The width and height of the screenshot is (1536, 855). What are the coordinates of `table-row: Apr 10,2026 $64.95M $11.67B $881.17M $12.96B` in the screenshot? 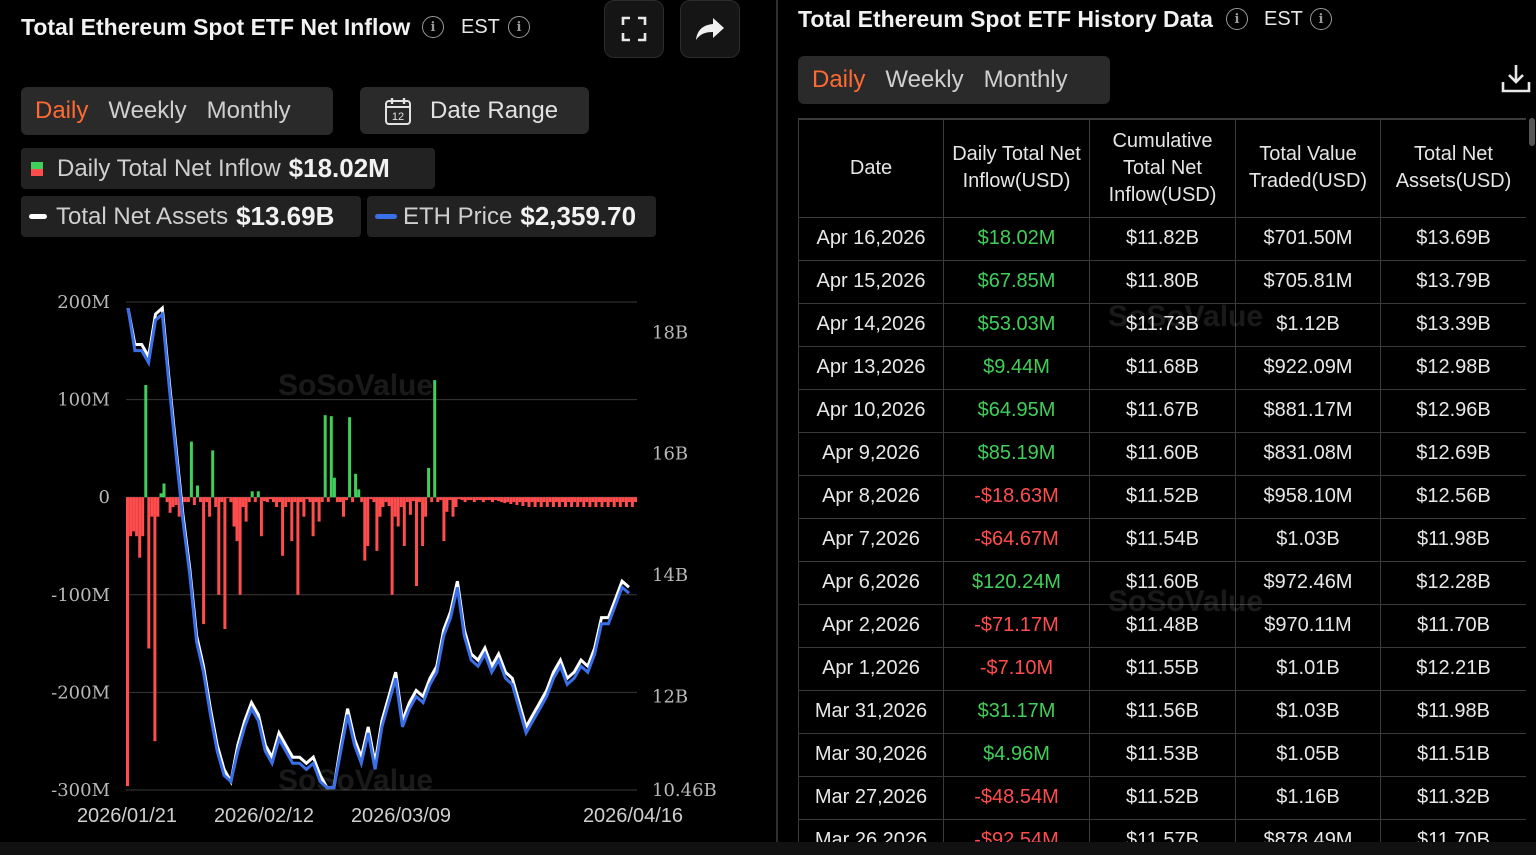 It's located at (1162, 410).